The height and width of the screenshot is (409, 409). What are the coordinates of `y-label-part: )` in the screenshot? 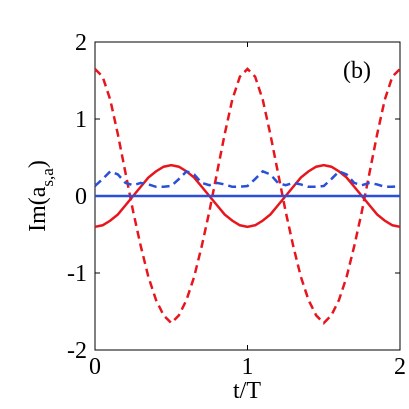 It's located at (38, 164).